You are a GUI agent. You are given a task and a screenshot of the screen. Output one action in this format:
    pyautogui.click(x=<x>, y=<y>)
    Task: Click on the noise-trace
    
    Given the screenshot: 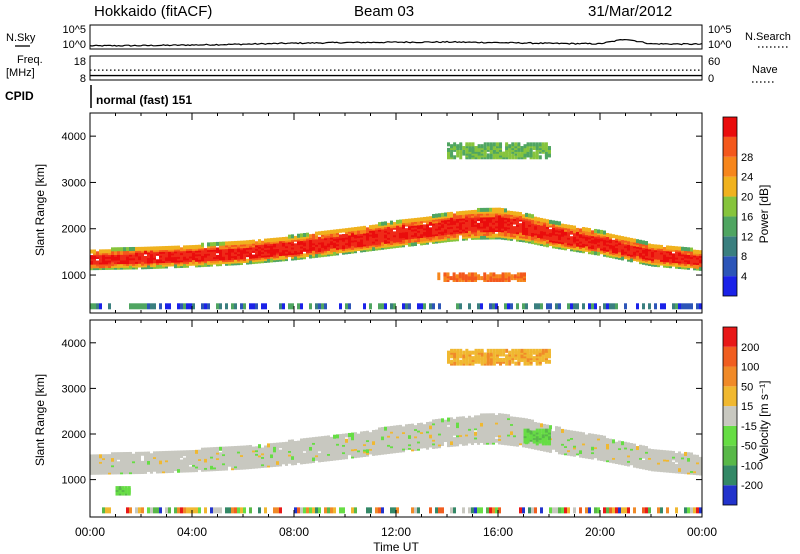 What is the action you would take?
    pyautogui.click(x=396, y=42)
    